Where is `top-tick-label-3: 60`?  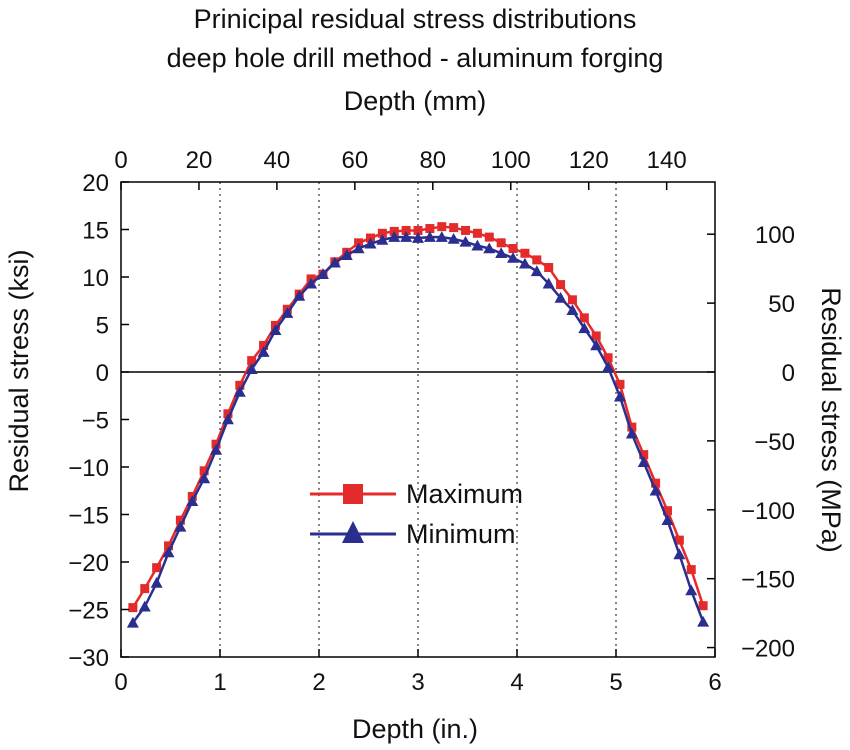 top-tick-label-3: 60 is located at coordinates (355, 160).